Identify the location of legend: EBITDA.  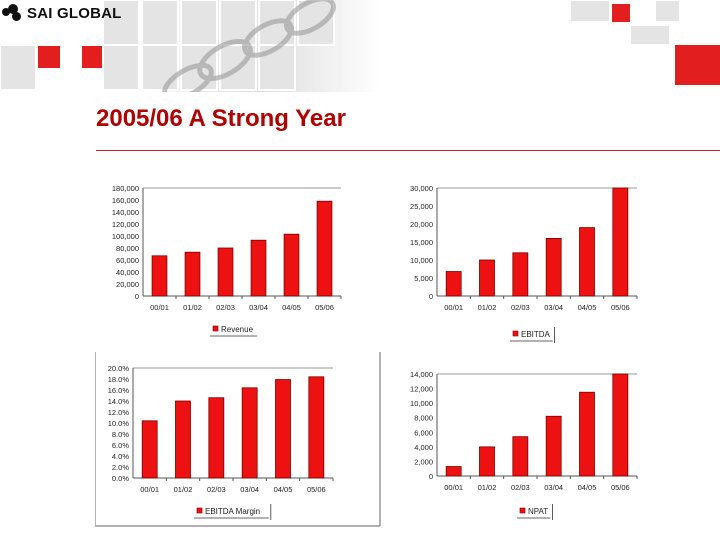
(531, 334).